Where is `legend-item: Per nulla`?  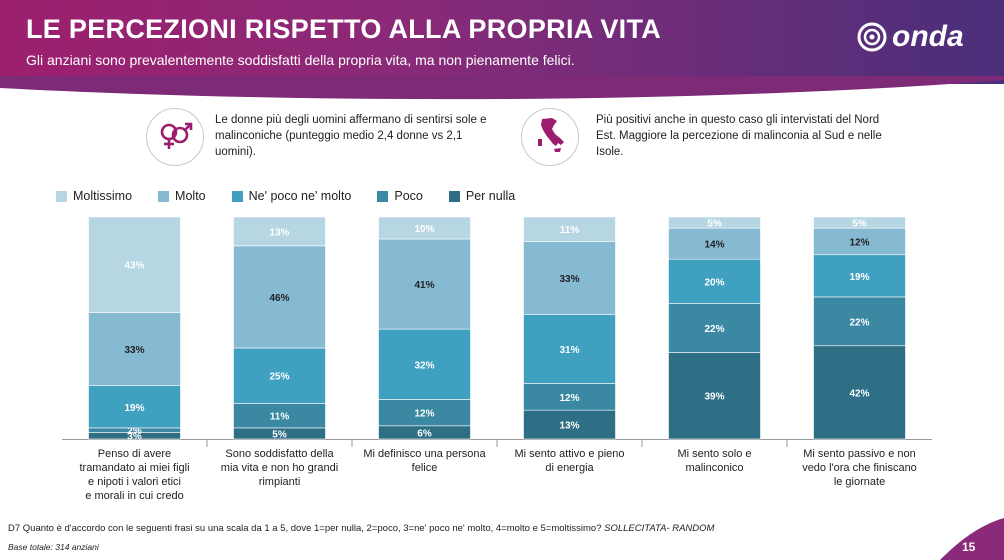 legend-item: Per nulla is located at coordinates (482, 196).